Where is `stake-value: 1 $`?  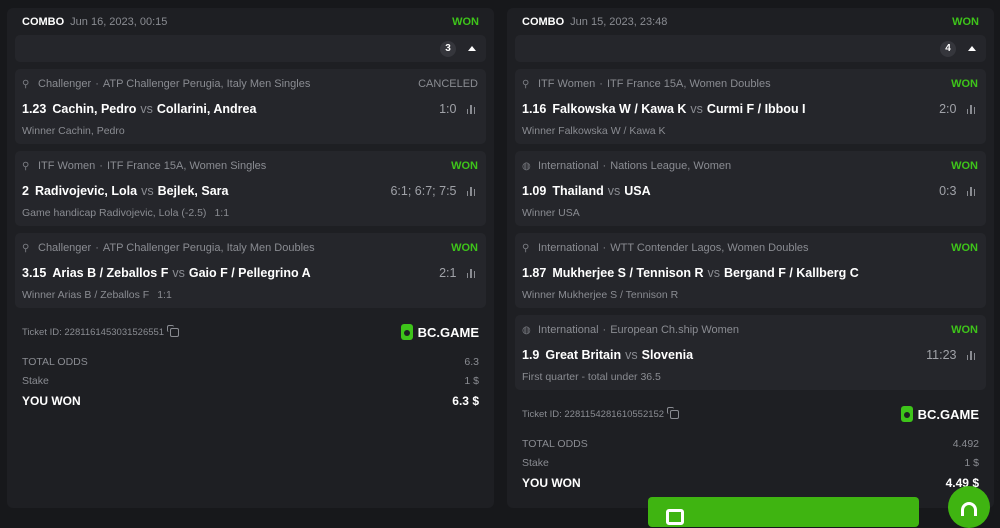 stake-value: 1 $ is located at coordinates (971, 462).